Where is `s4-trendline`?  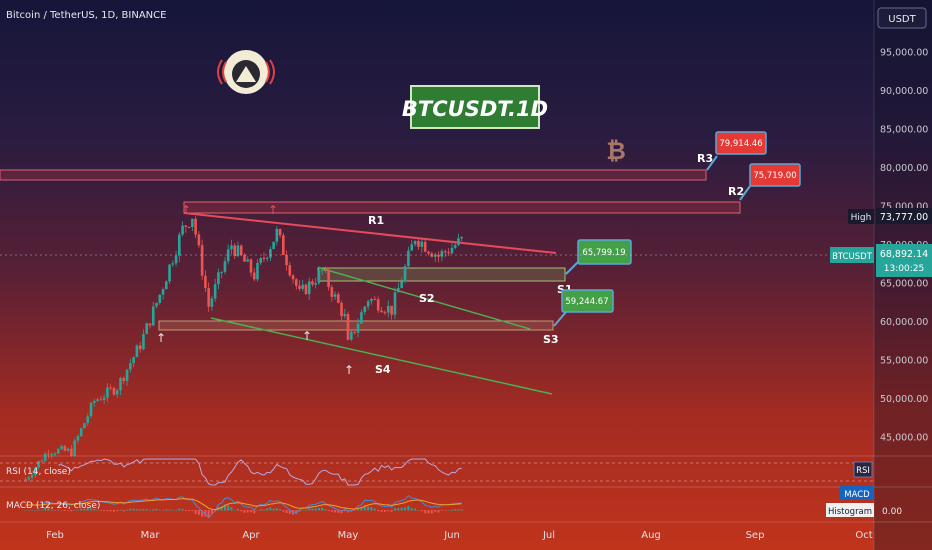
s4-trendline is located at coordinates (381, 356).